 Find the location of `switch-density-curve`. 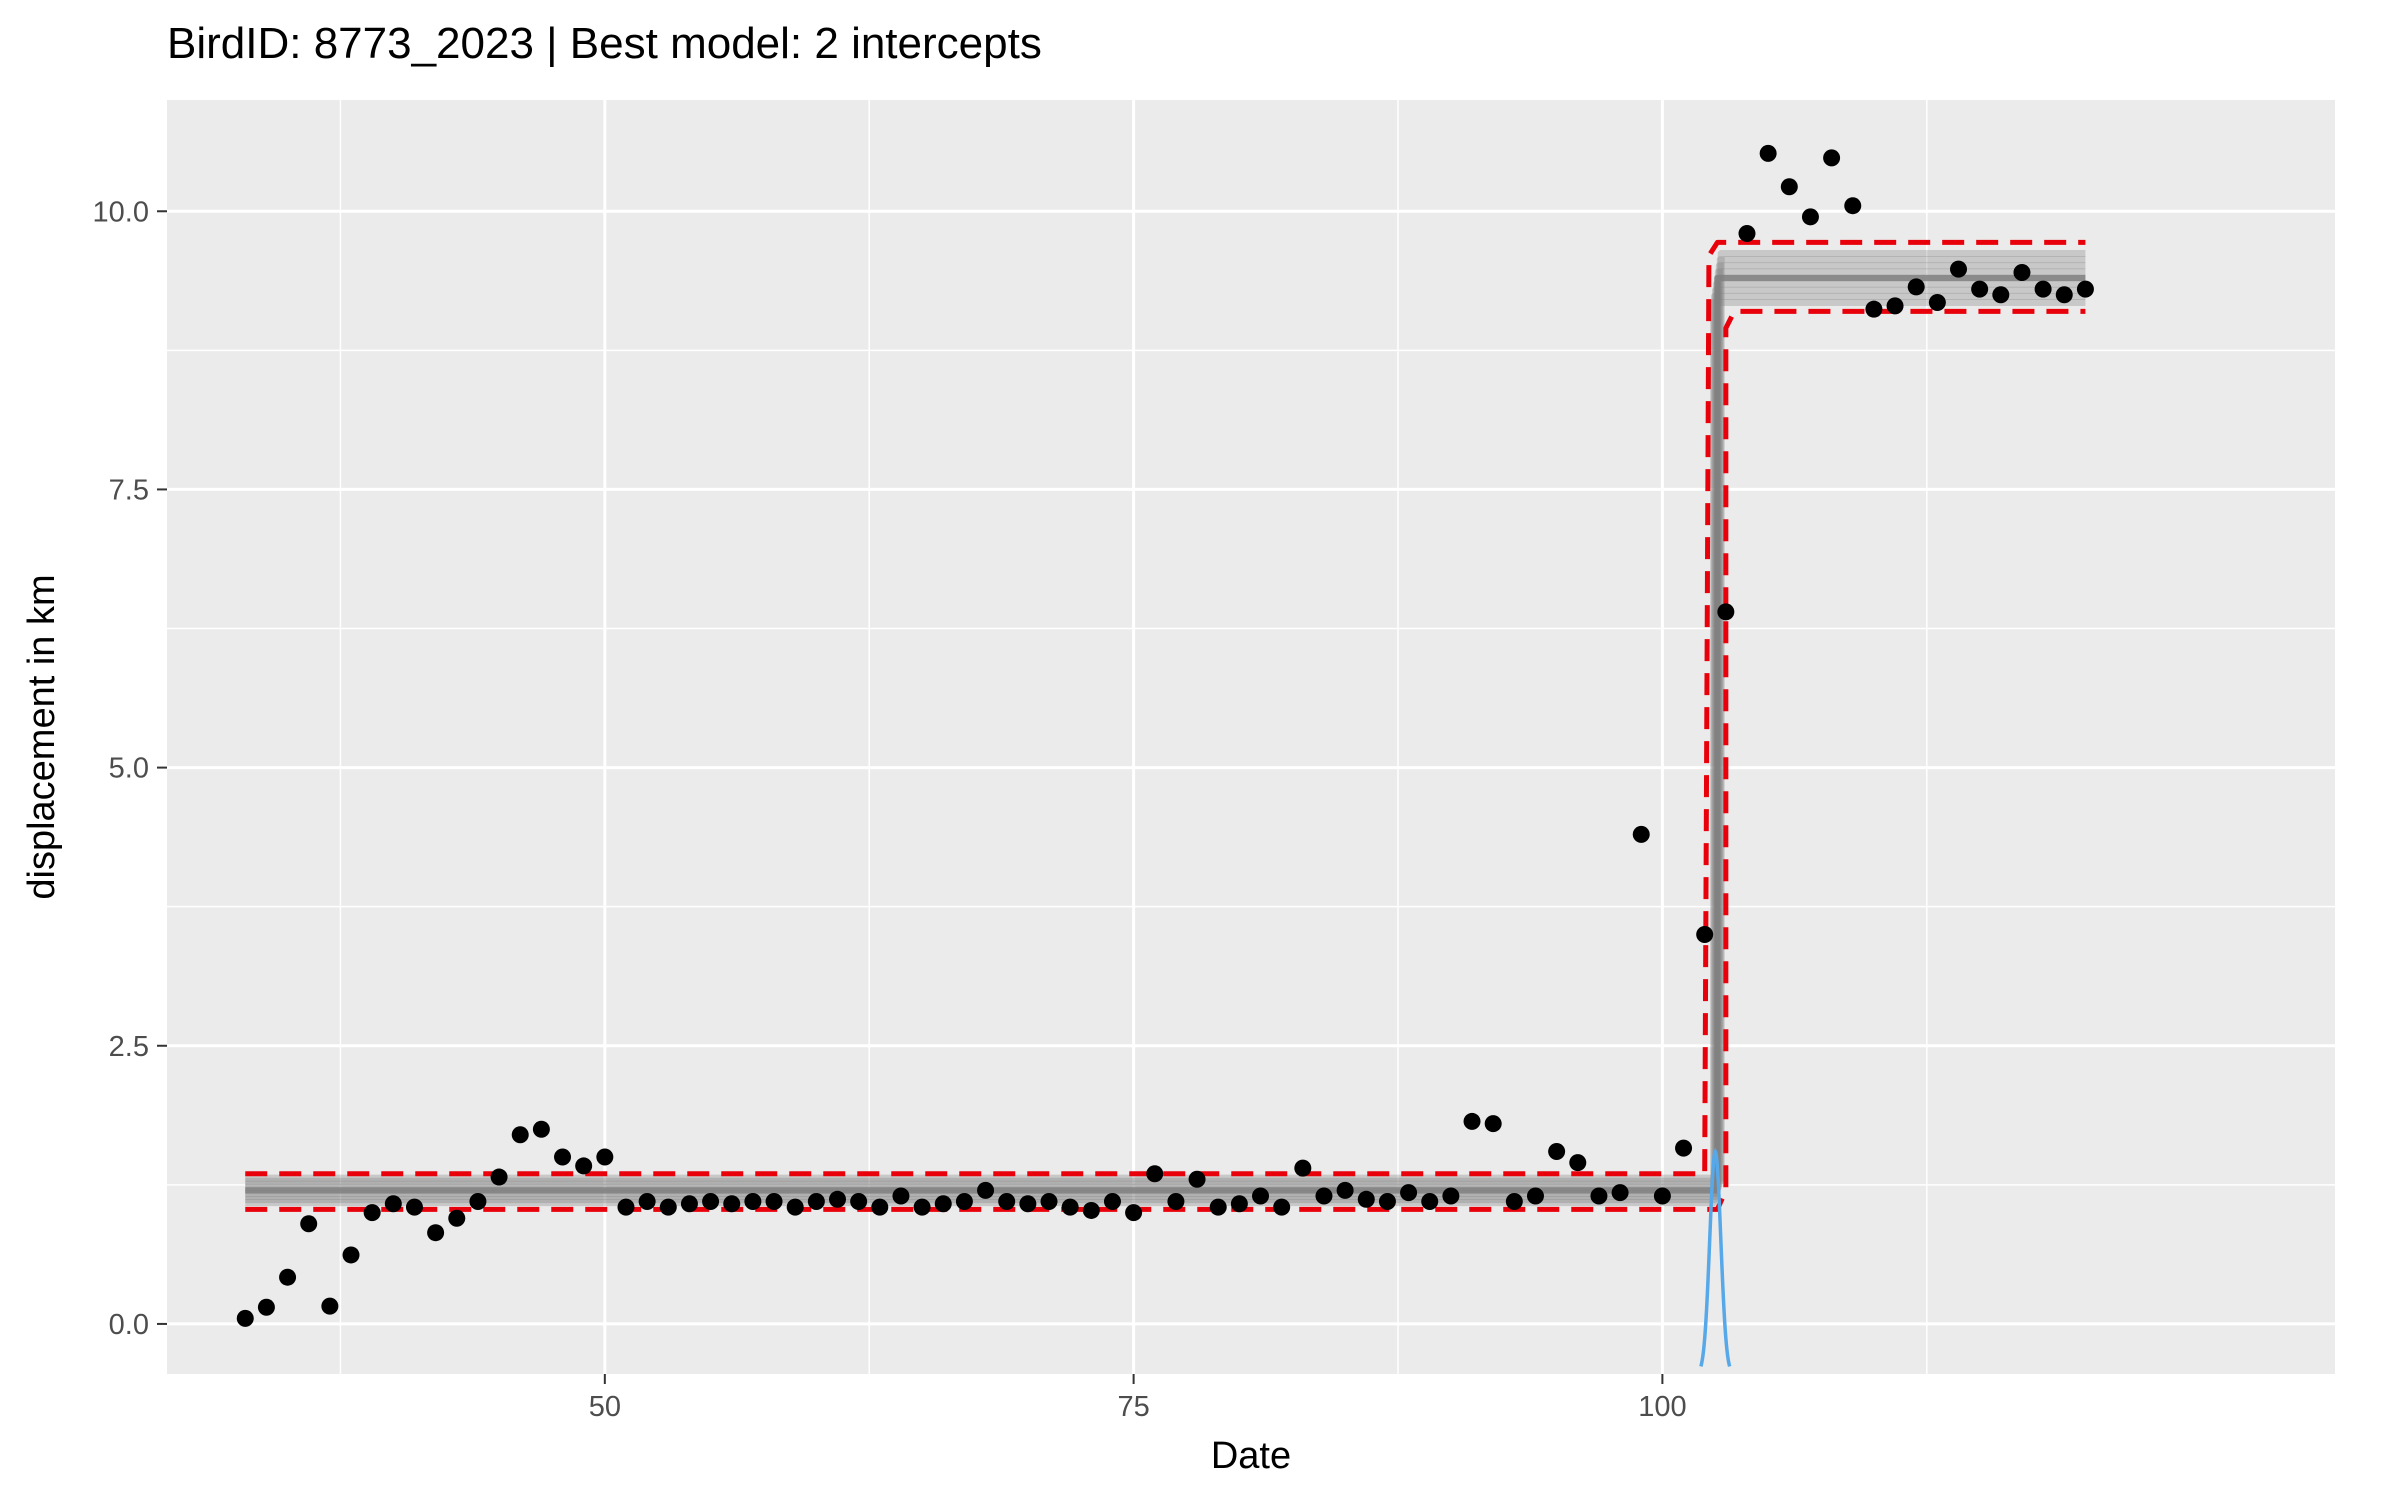

switch-density-curve is located at coordinates (1715, 1257).